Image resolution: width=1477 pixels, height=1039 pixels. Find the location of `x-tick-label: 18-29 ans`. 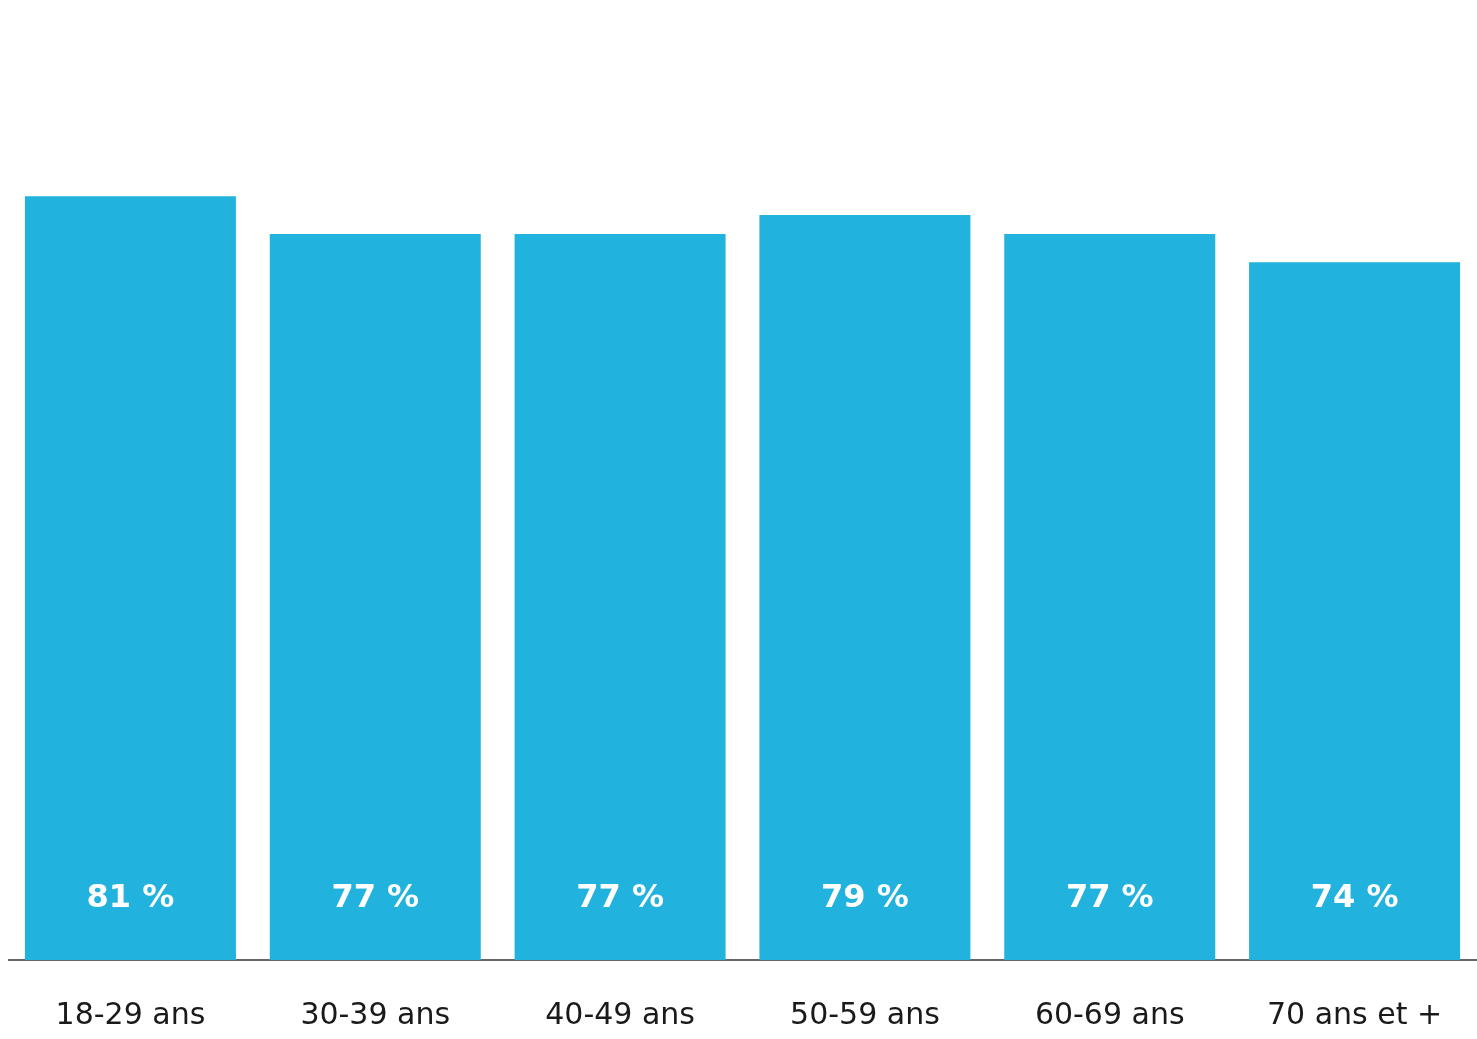

x-tick-label: 18-29 ans is located at coordinates (130, 1013).